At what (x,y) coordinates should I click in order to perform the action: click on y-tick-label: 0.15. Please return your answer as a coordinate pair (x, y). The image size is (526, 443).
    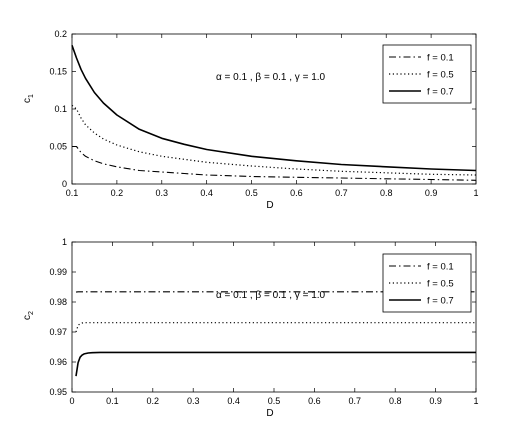
    Looking at the image, I should click on (58, 72).